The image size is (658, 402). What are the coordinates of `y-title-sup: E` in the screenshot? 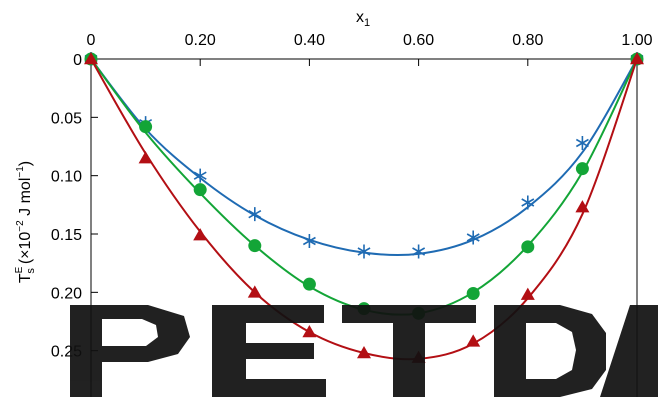 It's located at (19, 269).